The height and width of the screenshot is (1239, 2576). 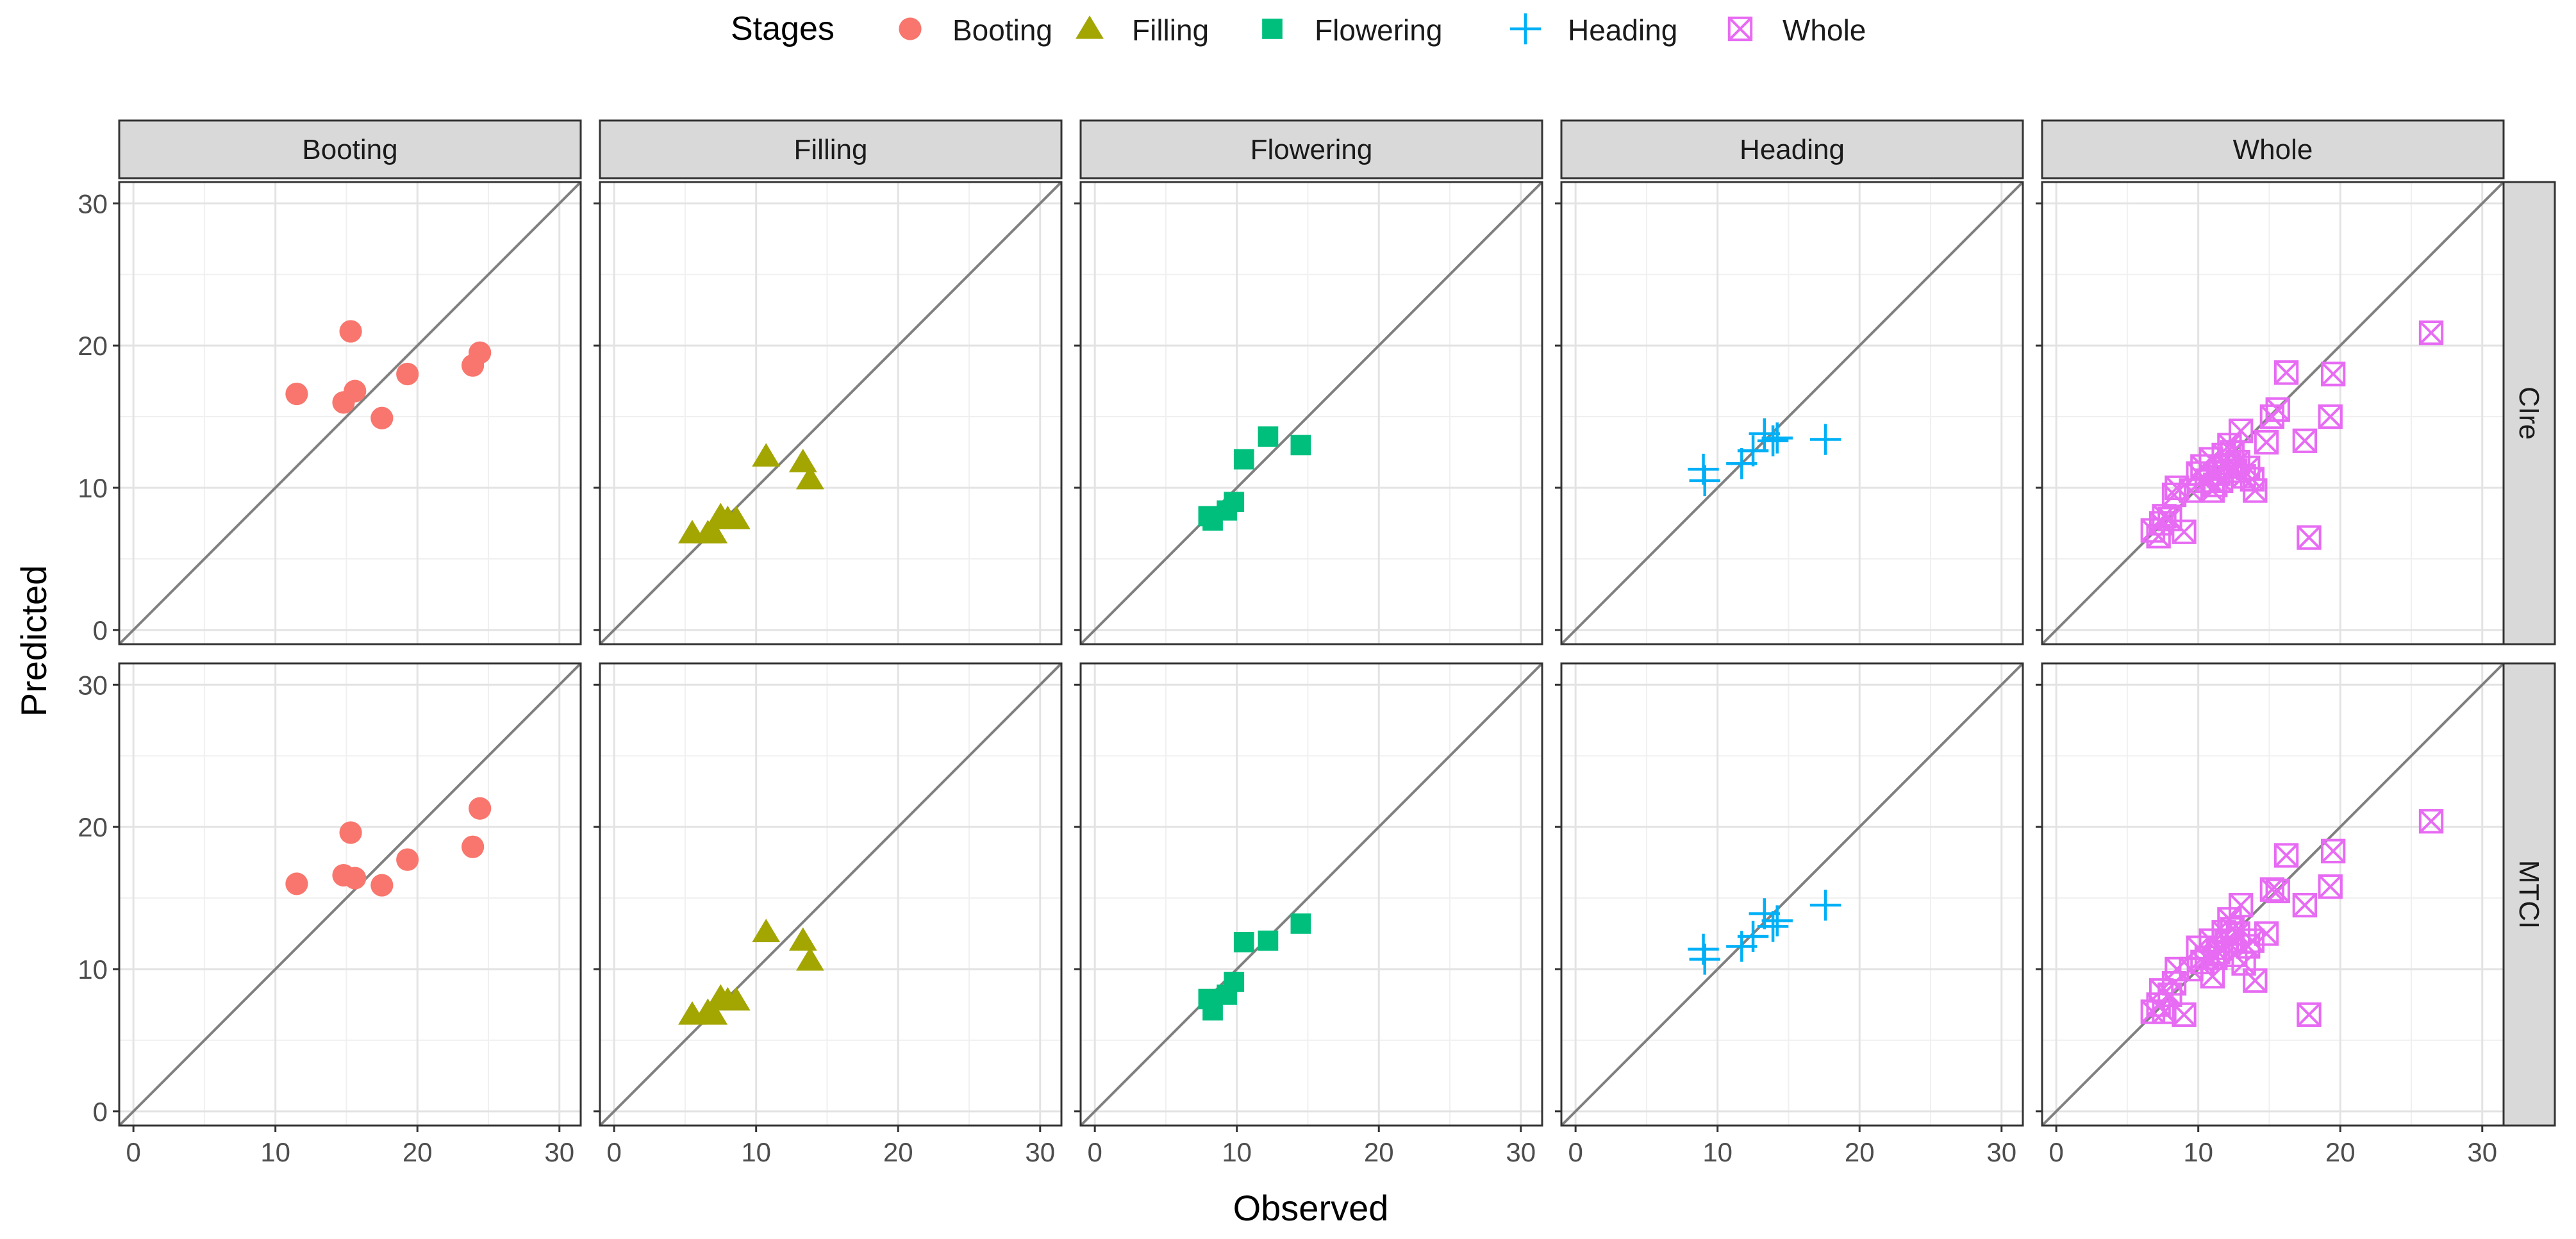 What do you see at coordinates (389, 374) in the screenshot?
I see `series-cire-booting` at bounding box center [389, 374].